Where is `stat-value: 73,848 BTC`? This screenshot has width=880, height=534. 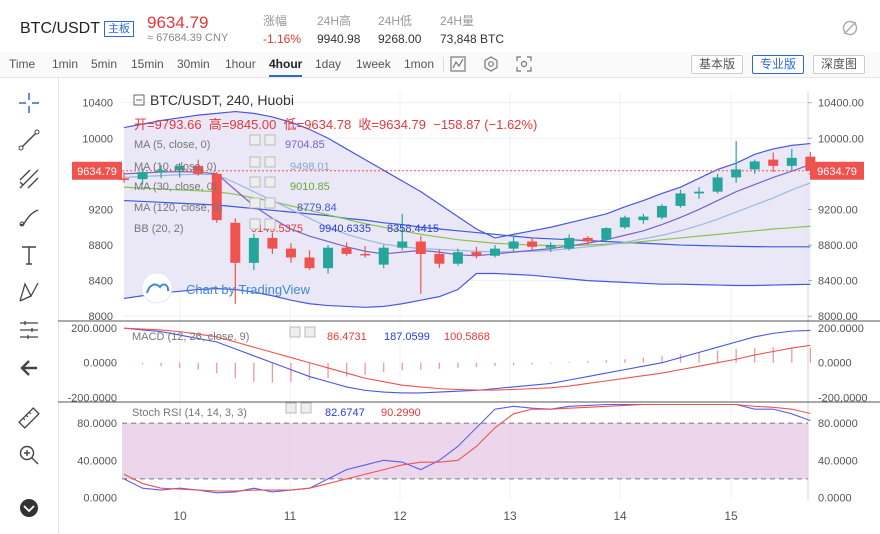
stat-value: 73,848 BTC is located at coordinates (472, 39).